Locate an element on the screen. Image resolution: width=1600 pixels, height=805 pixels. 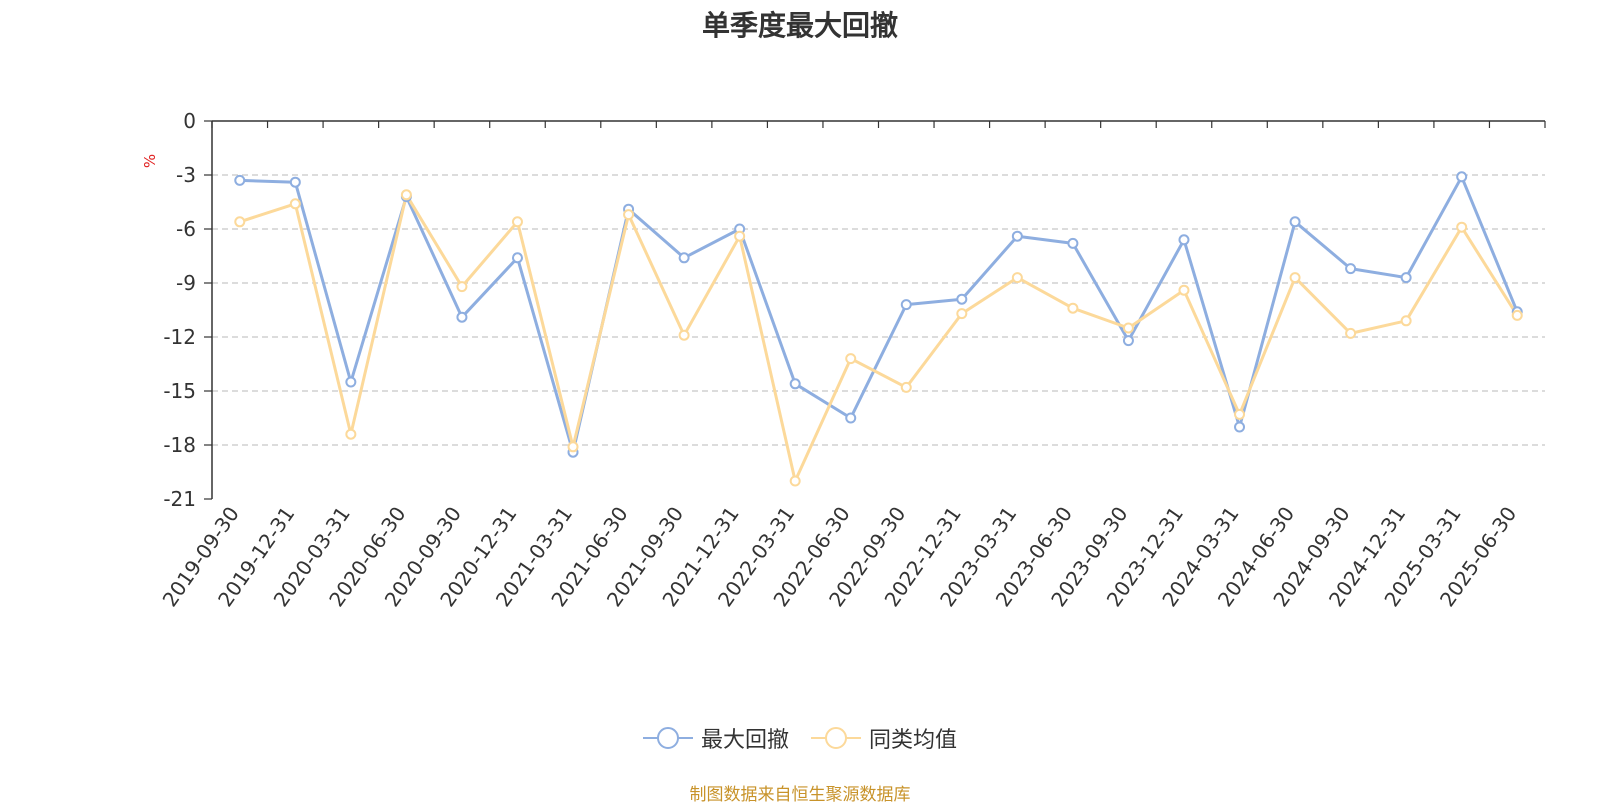
legend: 最大回撤 同类均值 is located at coordinates (800, 738).